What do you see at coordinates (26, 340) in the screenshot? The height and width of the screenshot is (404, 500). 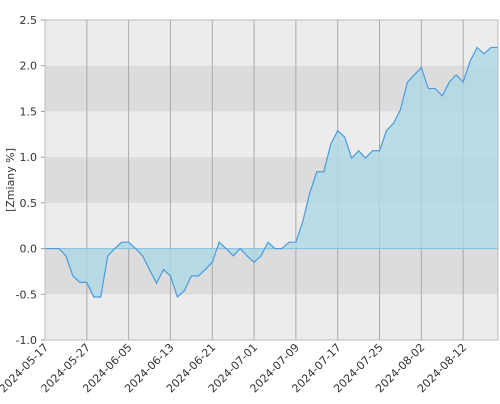 I see `y-tick-label: -1.0` at bounding box center [26, 340].